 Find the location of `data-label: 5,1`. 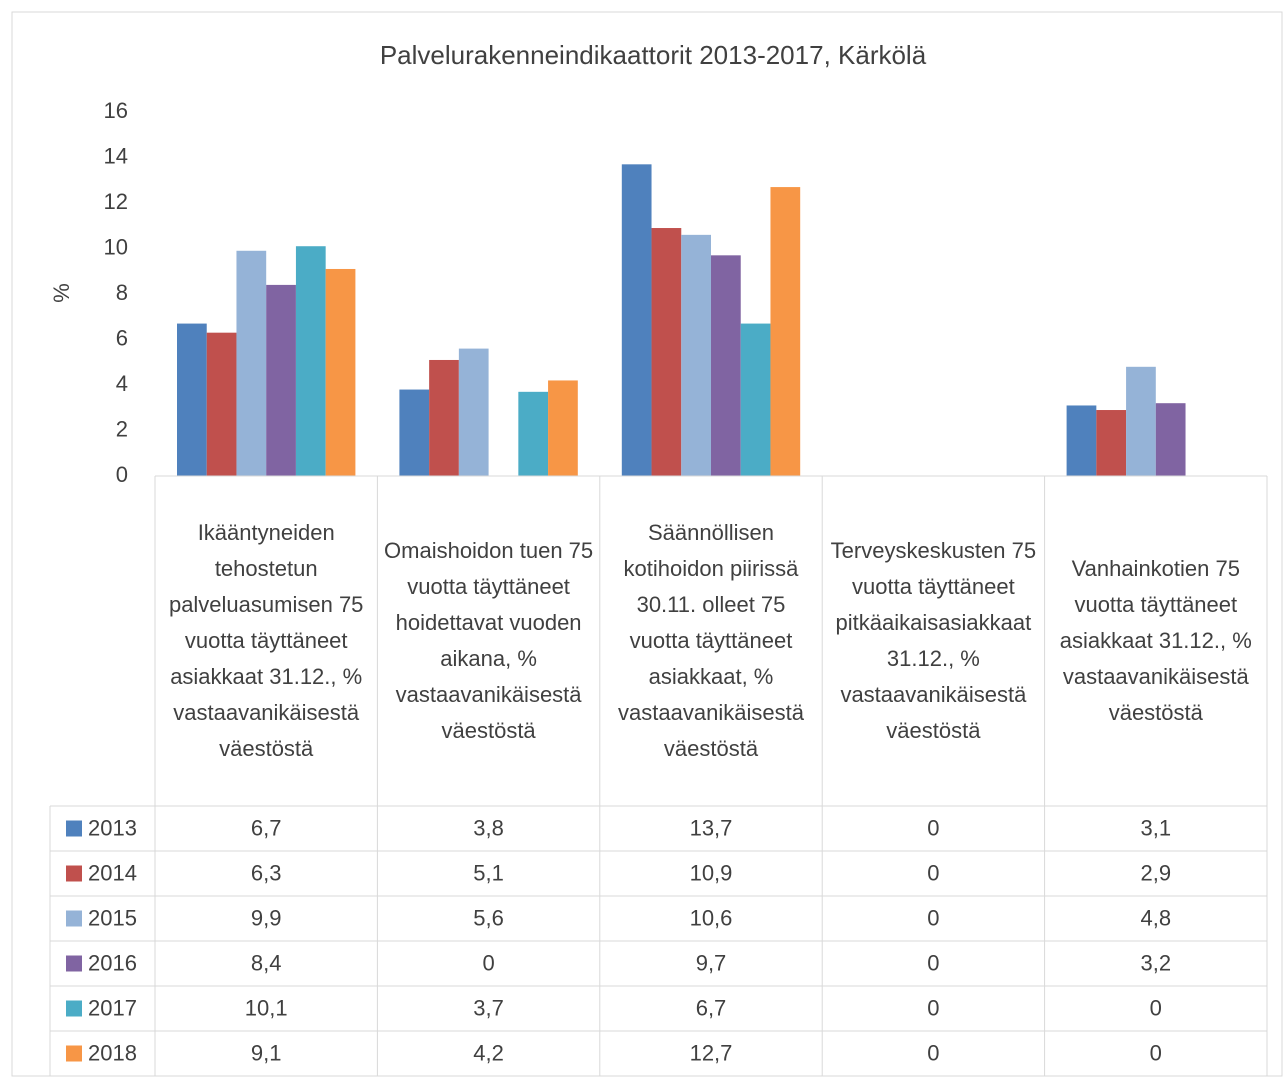

data-label: 5,1 is located at coordinates (488, 872).